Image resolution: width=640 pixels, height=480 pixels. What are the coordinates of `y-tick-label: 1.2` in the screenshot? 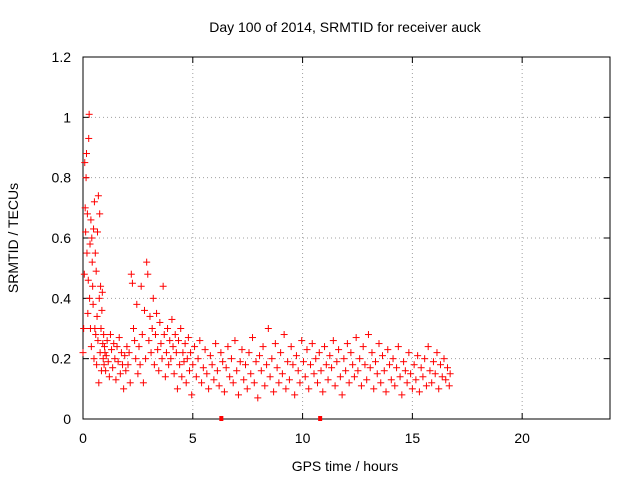 It's located at (62, 57).